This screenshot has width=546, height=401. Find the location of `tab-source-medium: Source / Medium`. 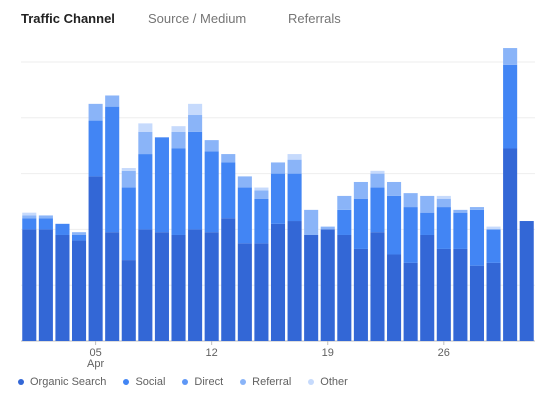

tab-source-medium: Source / Medium is located at coordinates (197, 18).